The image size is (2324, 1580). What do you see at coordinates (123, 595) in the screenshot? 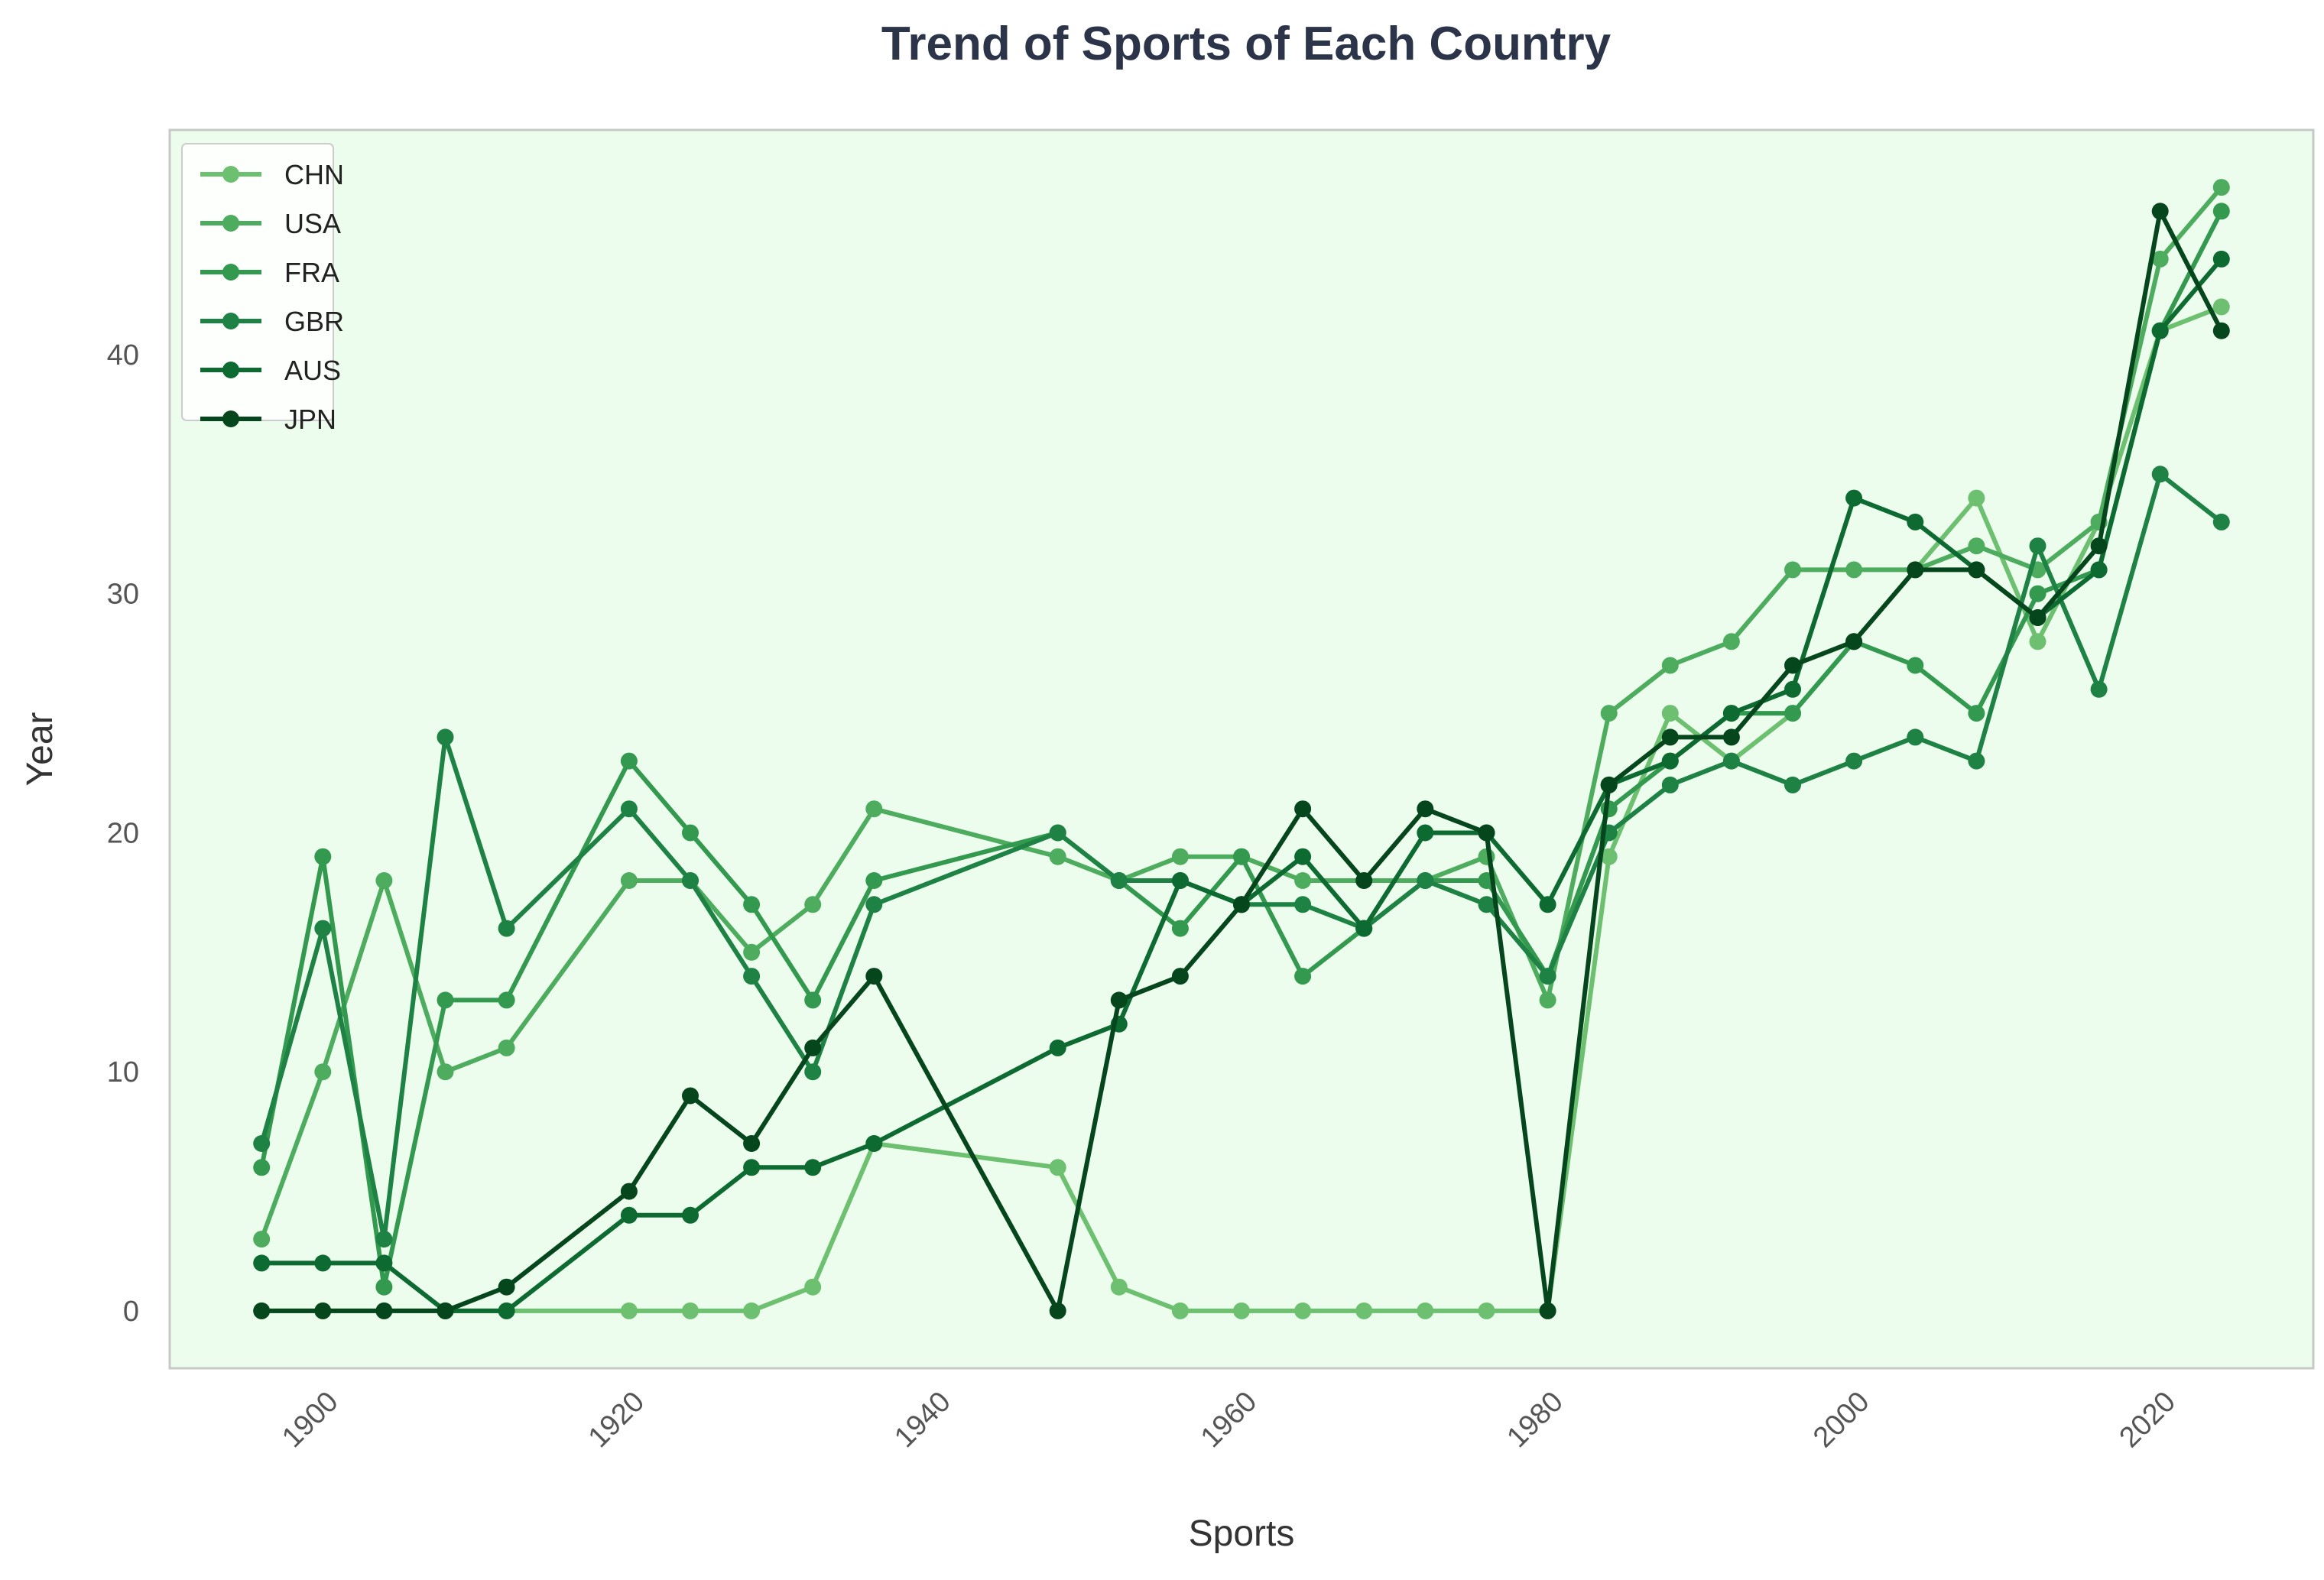
I see `y-tick-label: 30` at bounding box center [123, 595].